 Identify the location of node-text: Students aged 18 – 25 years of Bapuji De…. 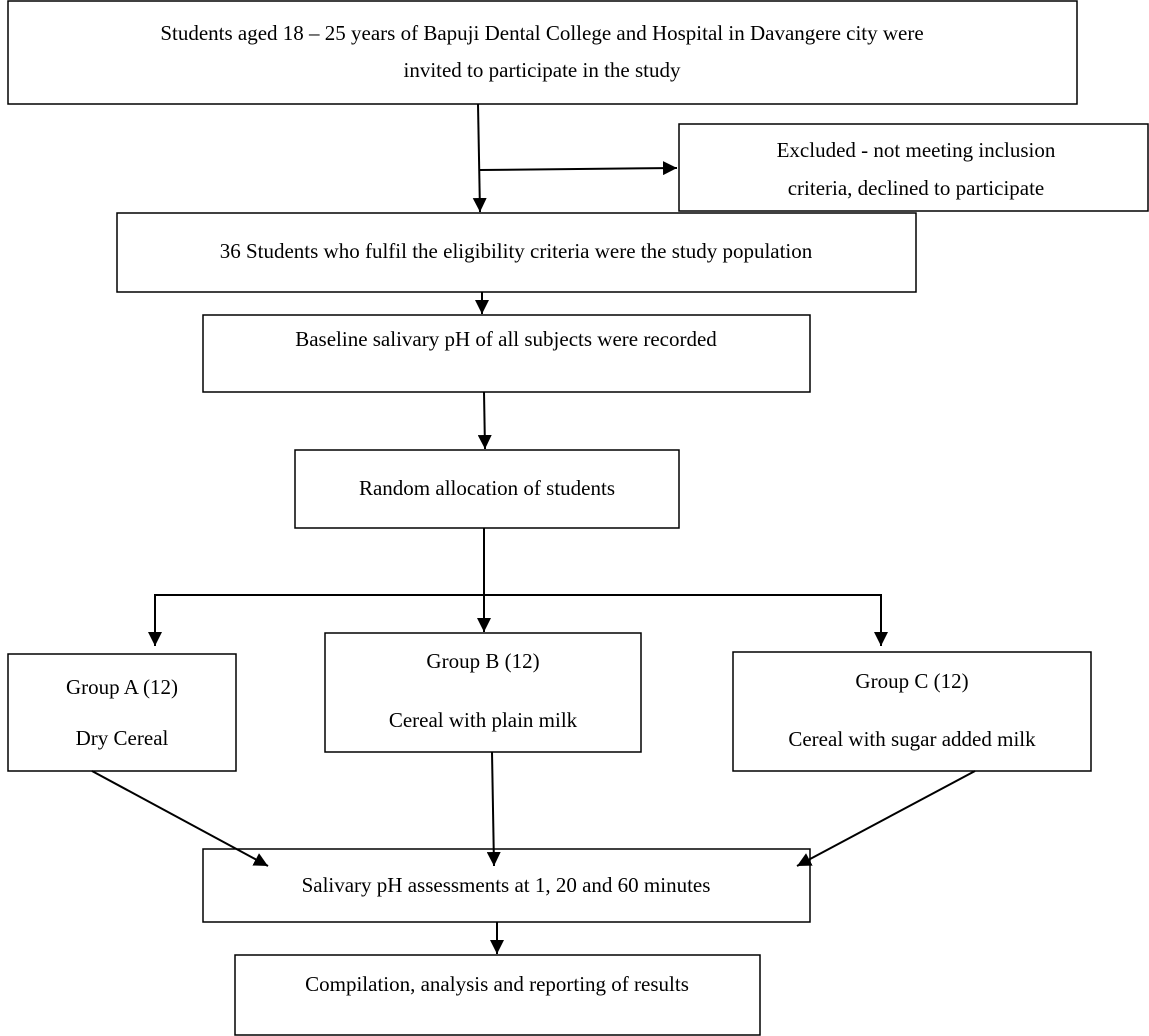
(541, 33).